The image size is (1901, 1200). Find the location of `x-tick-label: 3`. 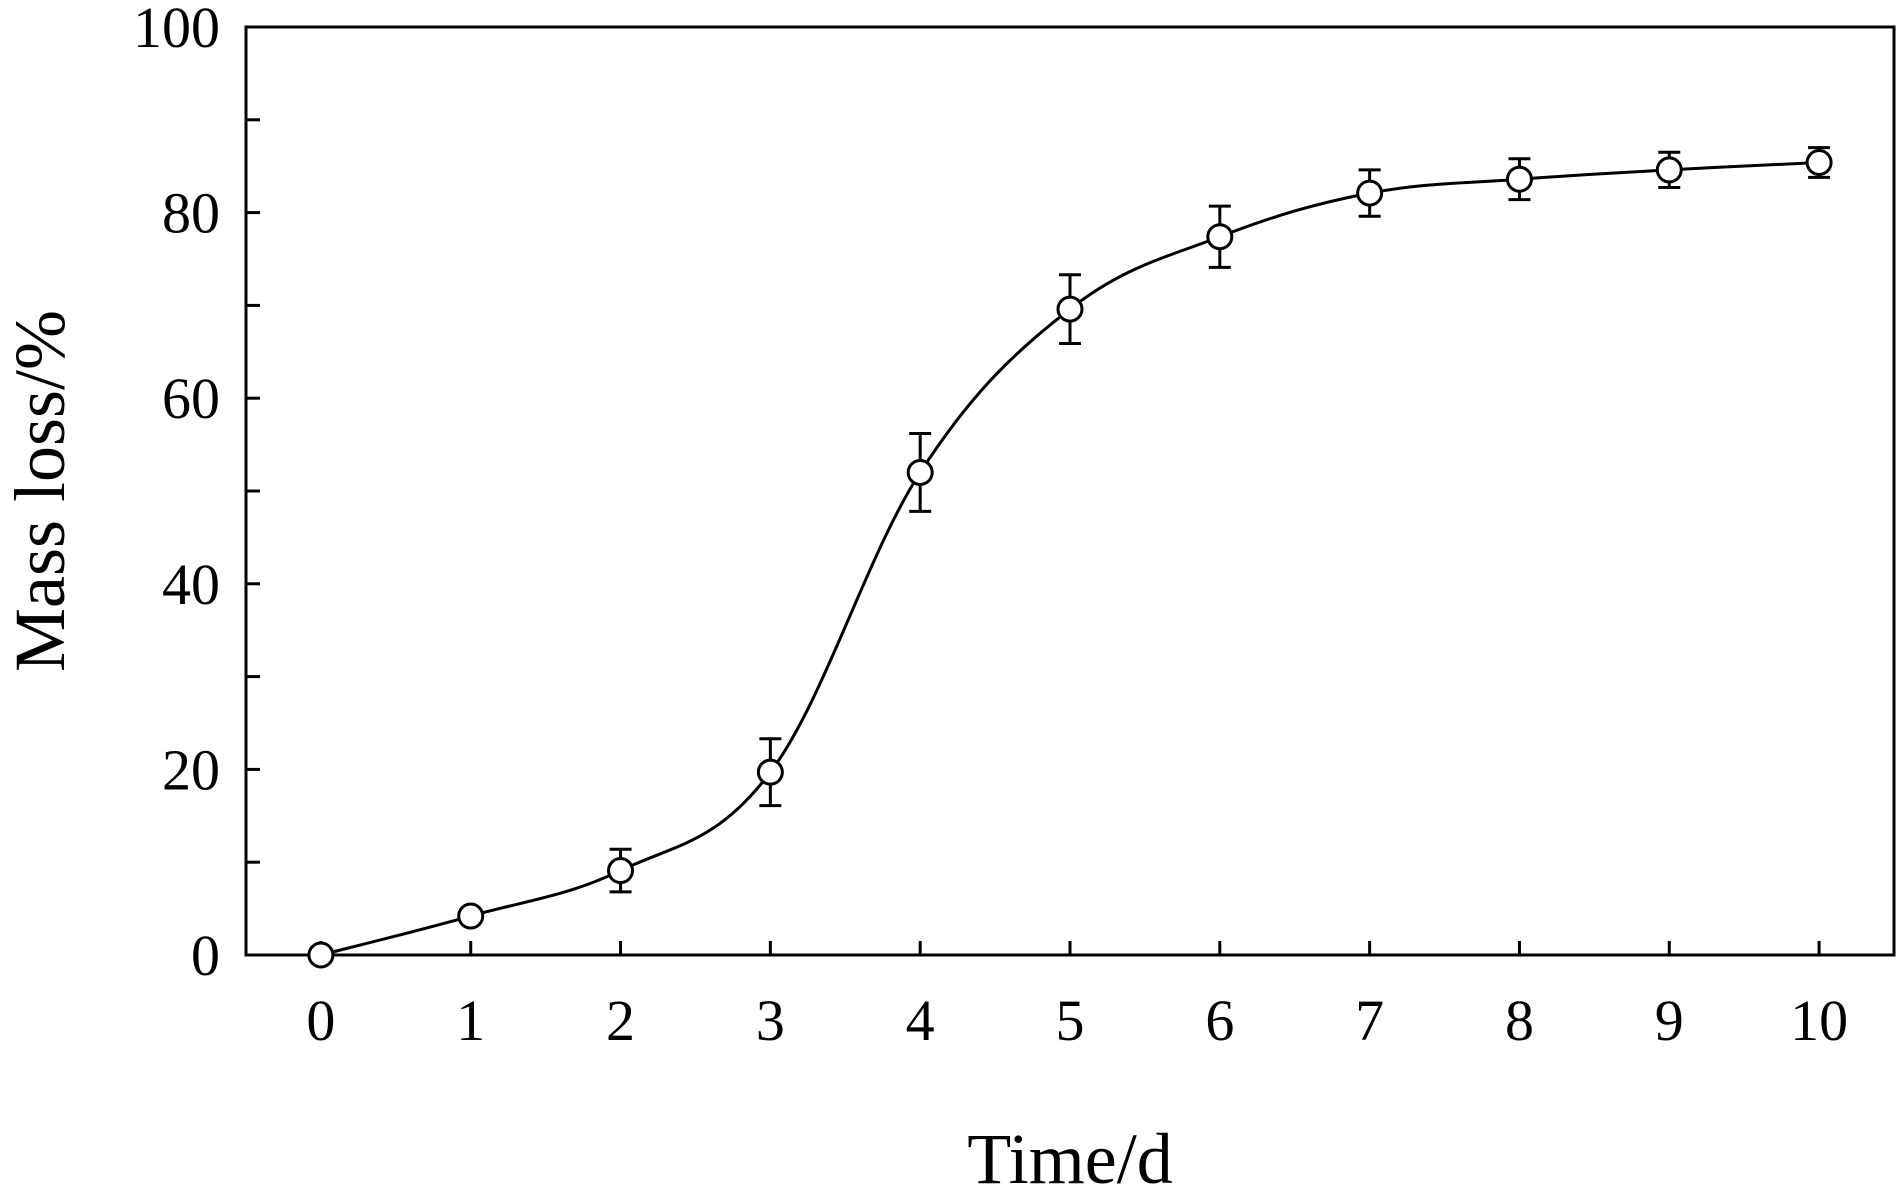

x-tick-label: 3 is located at coordinates (770, 1020).